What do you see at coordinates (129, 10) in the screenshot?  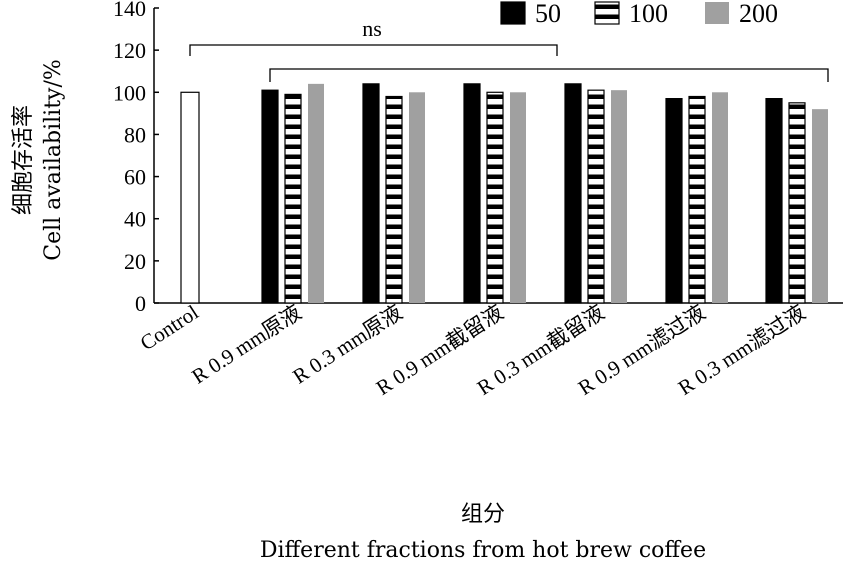 I see `y-tick-label: 140` at bounding box center [129, 10].